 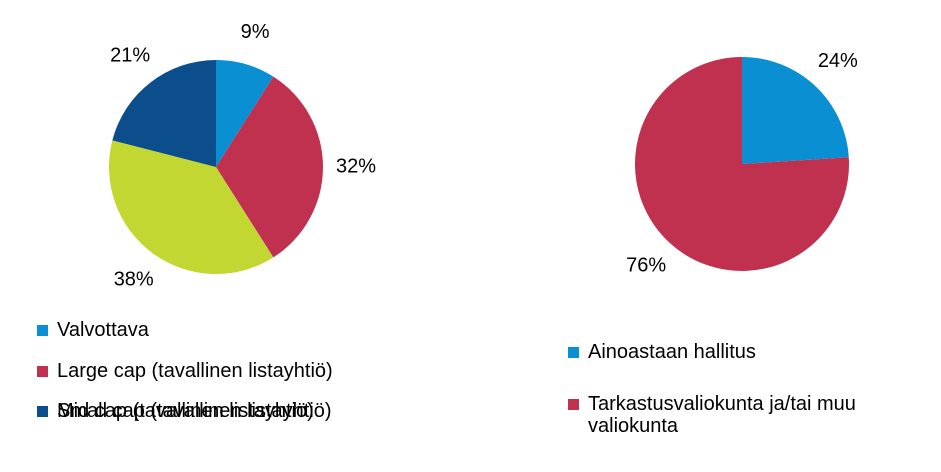 What do you see at coordinates (646, 265) in the screenshot?
I see `data-label: 76%` at bounding box center [646, 265].